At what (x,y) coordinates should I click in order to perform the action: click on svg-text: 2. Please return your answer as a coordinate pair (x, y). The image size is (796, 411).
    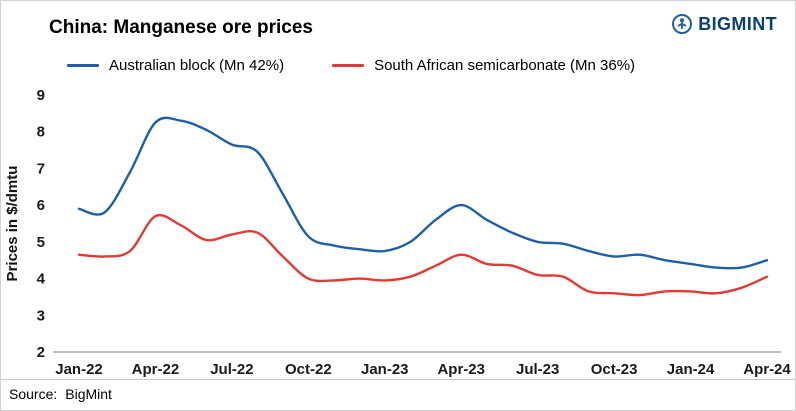
    Looking at the image, I should click on (41, 352).